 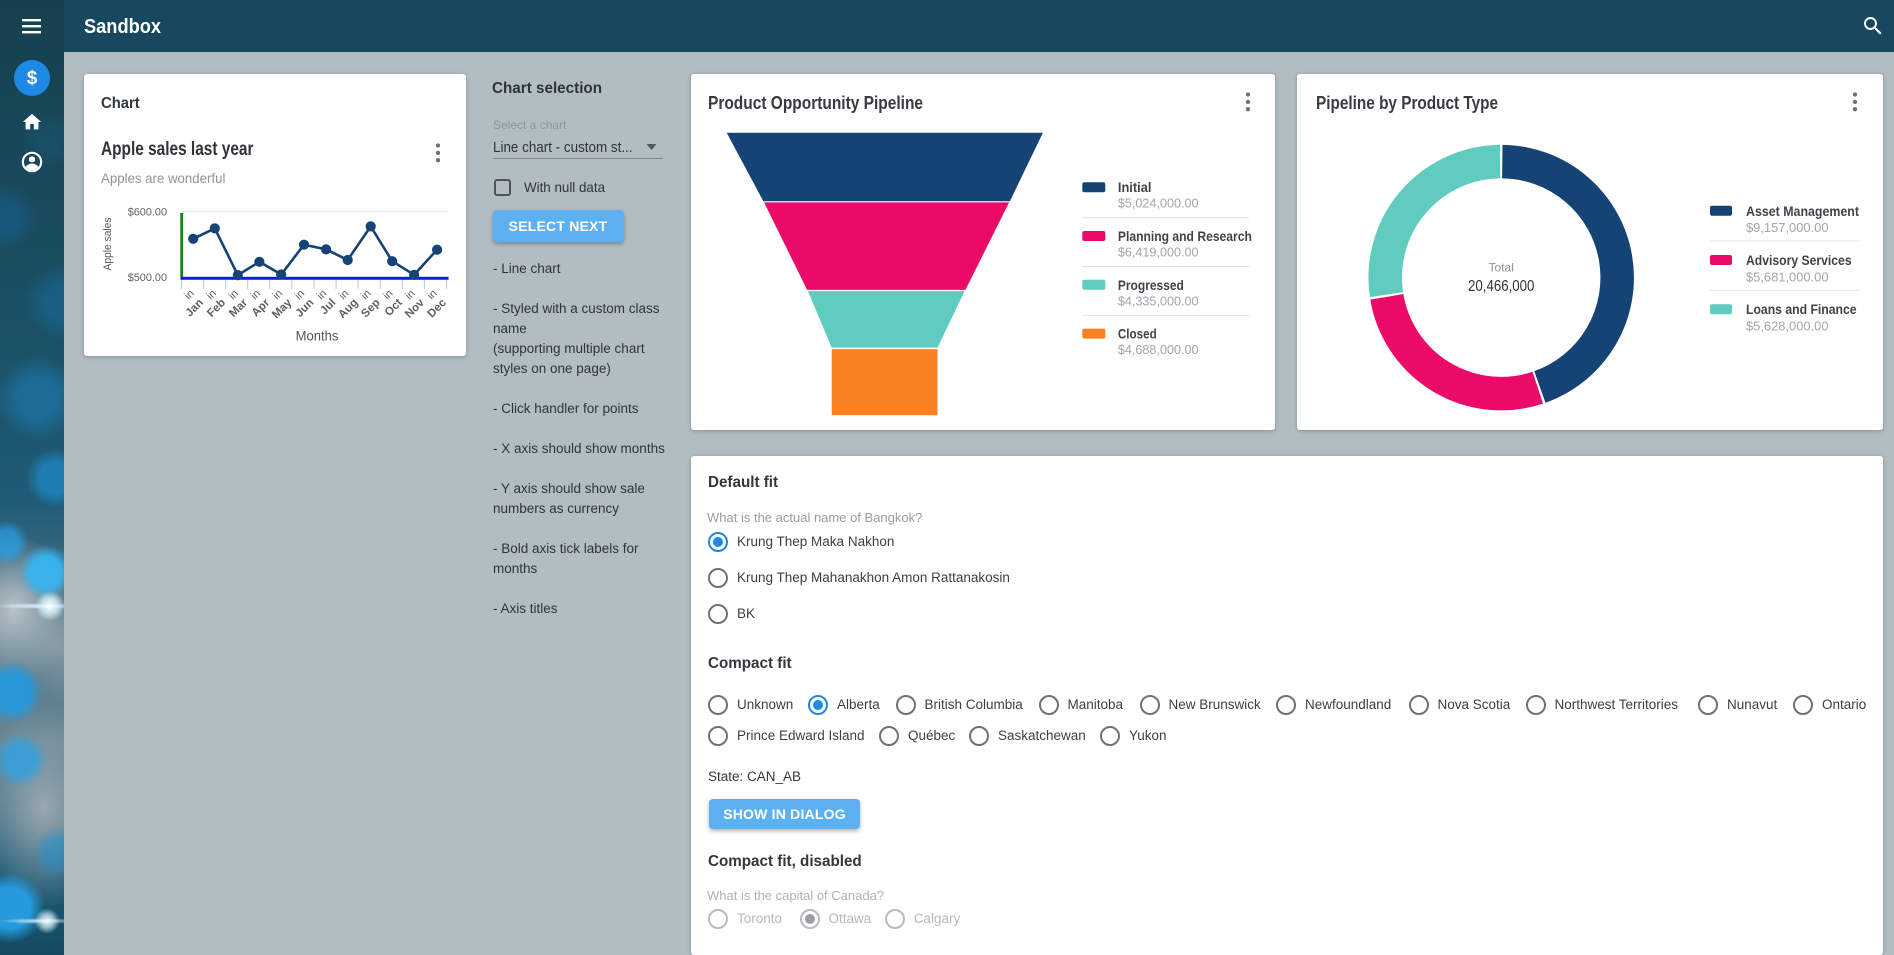 I want to click on svg-text: Loans and Finance, so click(x=1801, y=309).